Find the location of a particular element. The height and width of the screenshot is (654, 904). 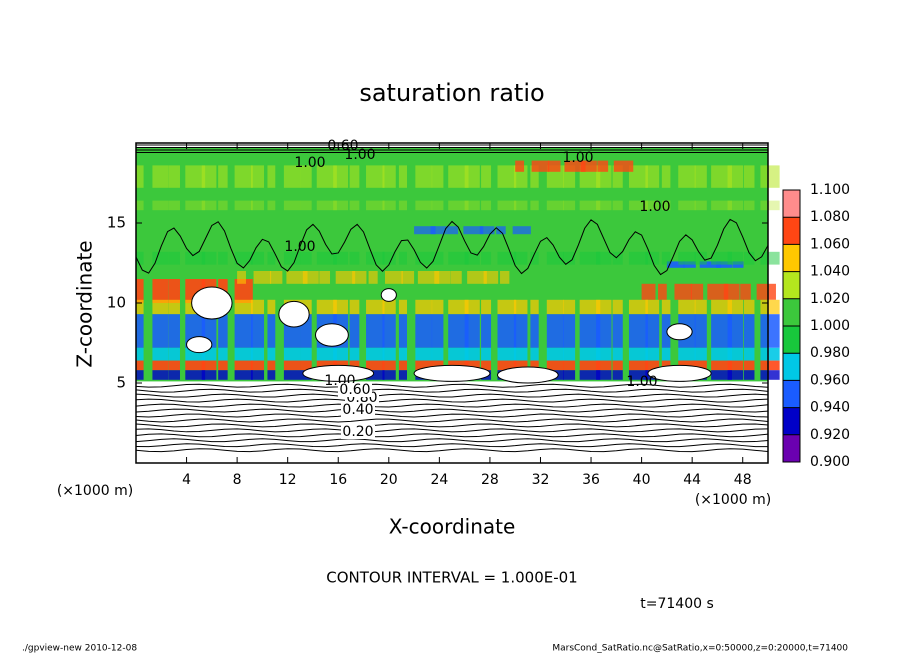

colorbar-frame is located at coordinates (791, 326).